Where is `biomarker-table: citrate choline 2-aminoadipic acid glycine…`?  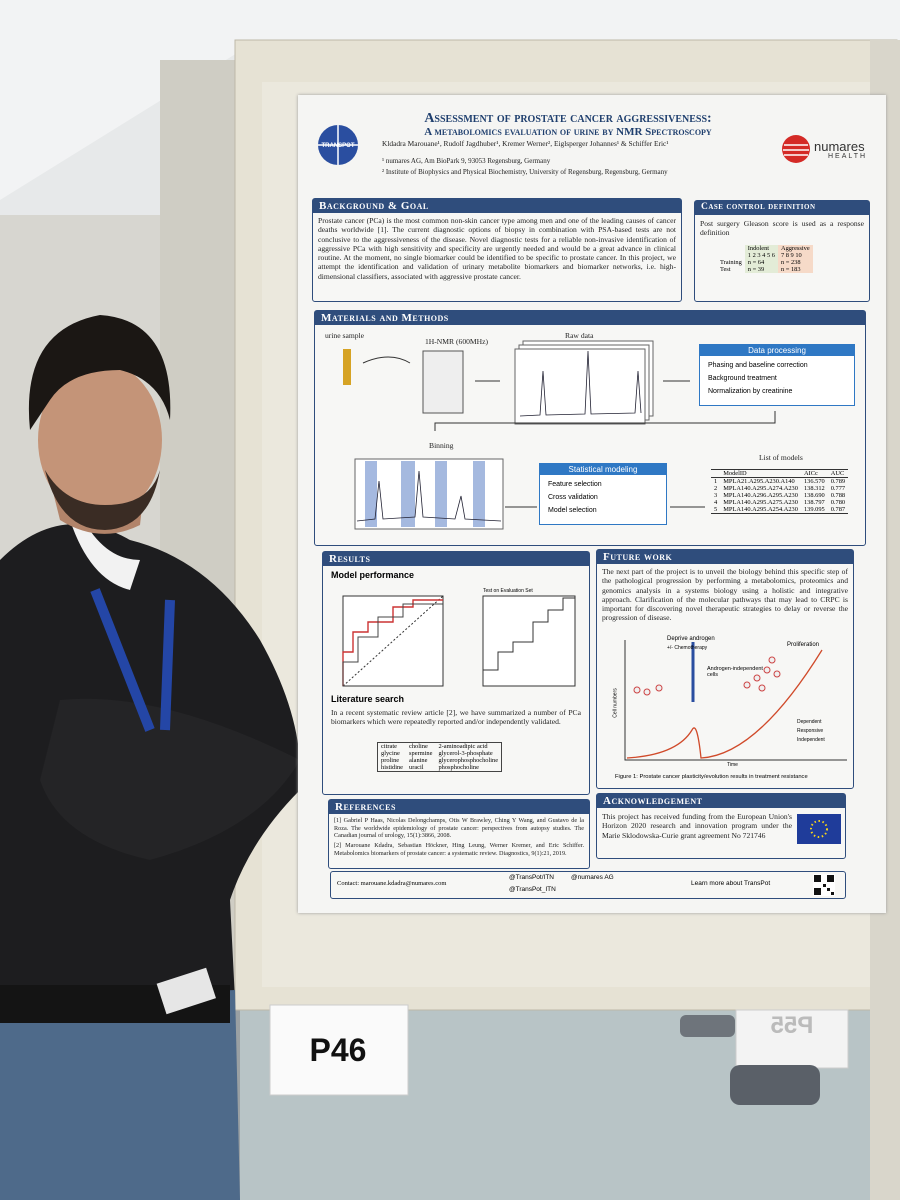 biomarker-table: citrate choline 2-aminoadipic acid glycine… is located at coordinates (440, 757).